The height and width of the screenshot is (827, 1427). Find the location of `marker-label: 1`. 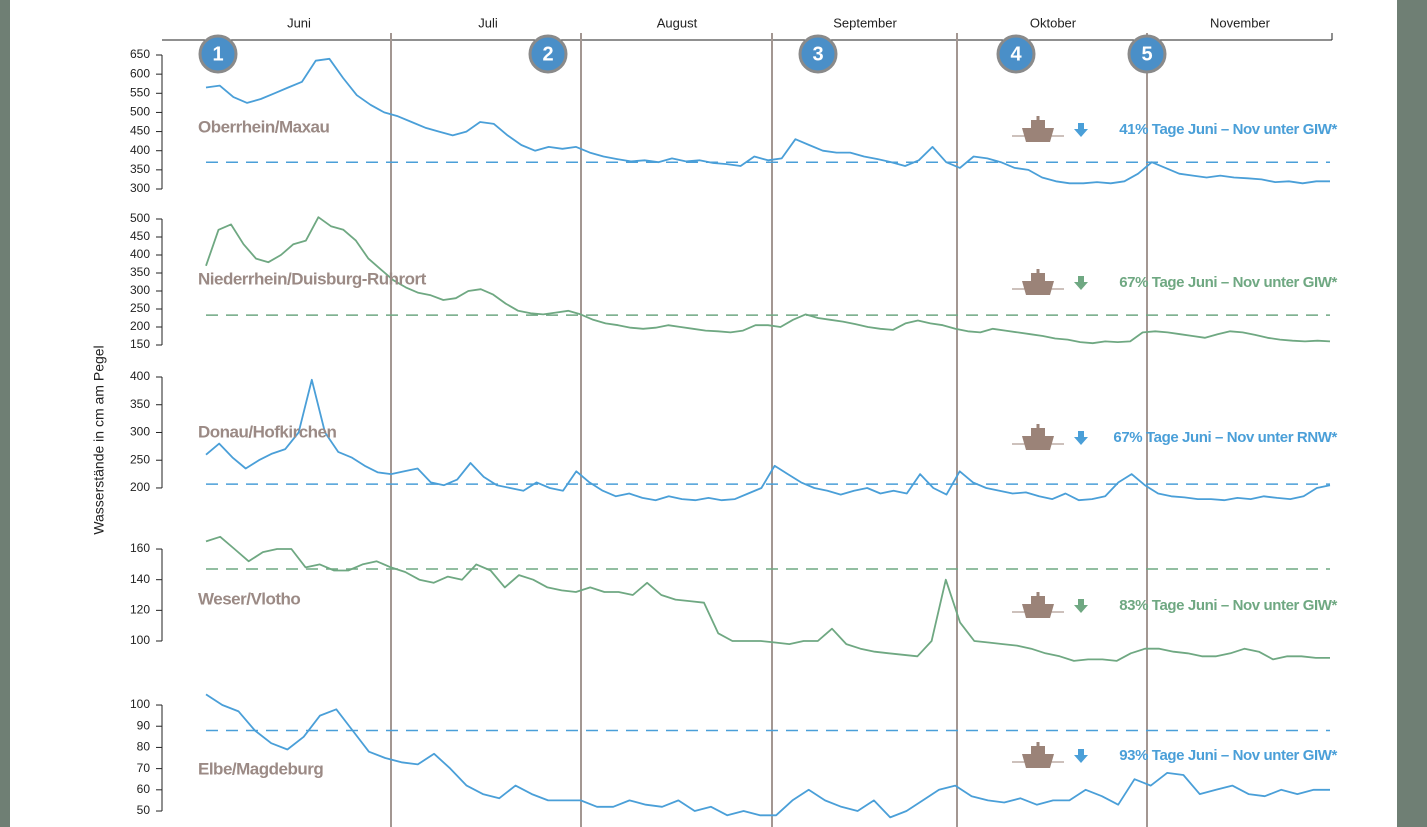

marker-label: 1 is located at coordinates (217, 54).